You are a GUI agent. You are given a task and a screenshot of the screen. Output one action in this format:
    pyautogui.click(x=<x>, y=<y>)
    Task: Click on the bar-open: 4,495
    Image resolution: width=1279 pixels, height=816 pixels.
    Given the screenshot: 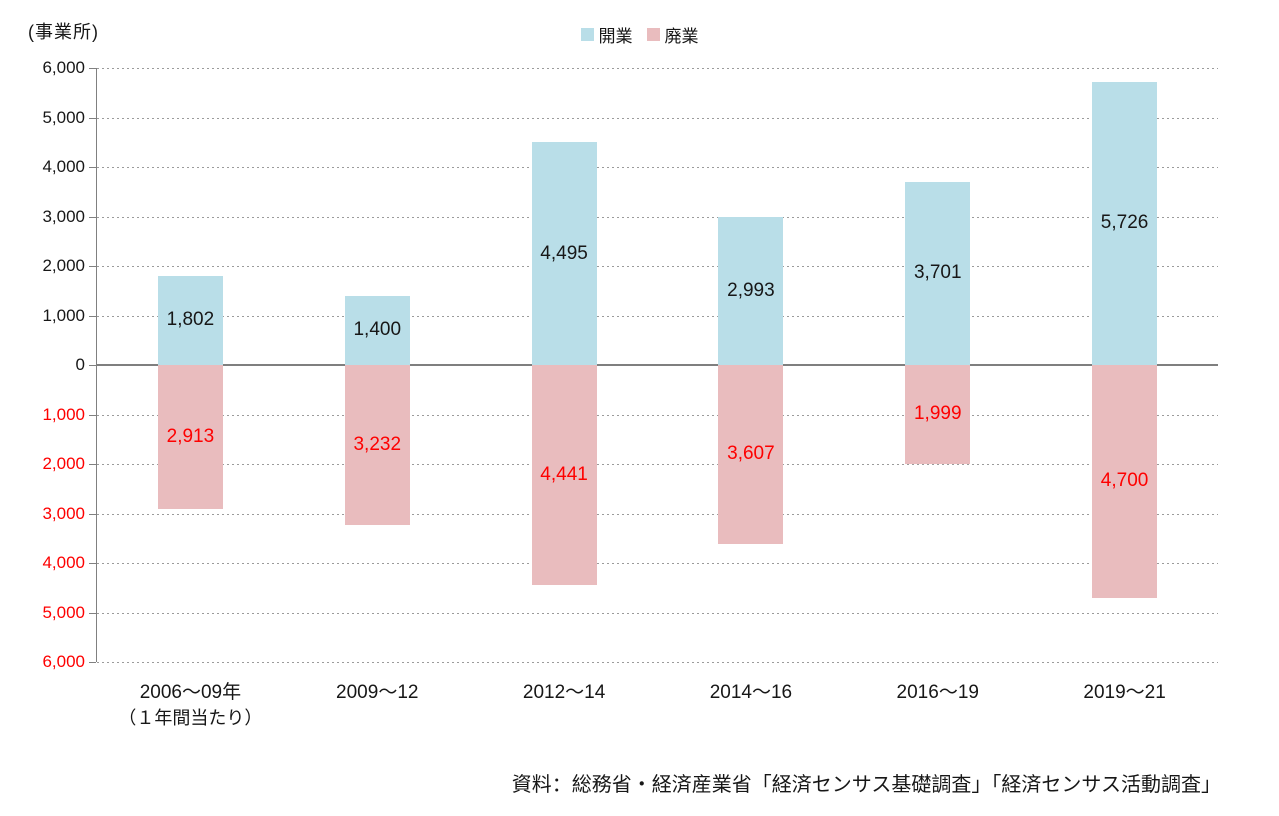 What is the action you would take?
    pyautogui.click(x=564, y=253)
    